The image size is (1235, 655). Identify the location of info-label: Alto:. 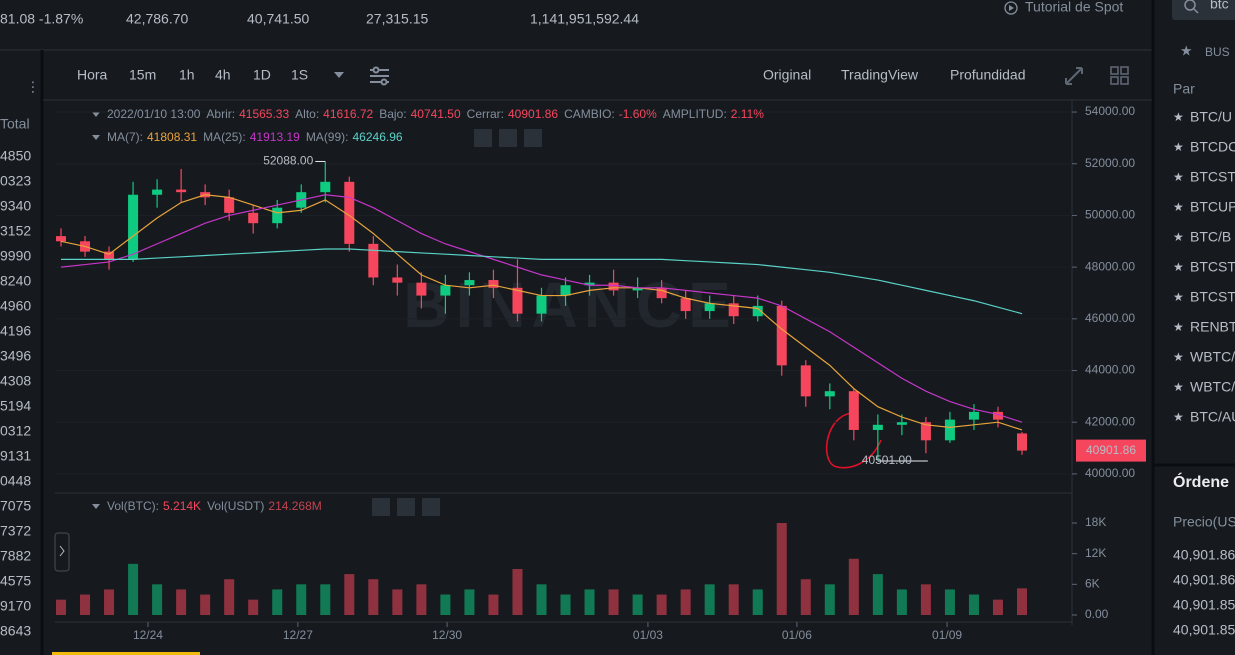
(307, 114).